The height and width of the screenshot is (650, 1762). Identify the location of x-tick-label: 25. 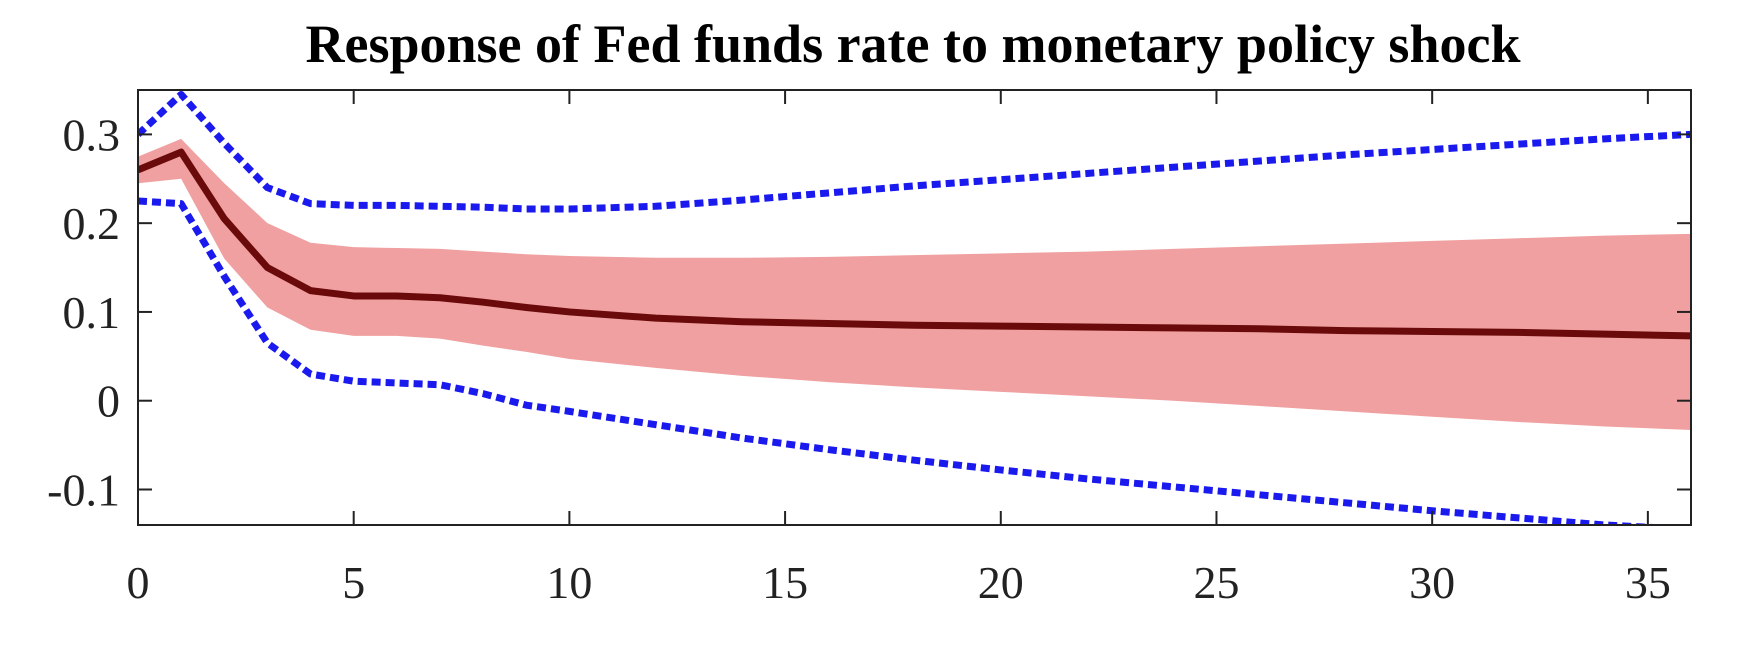
(1216, 582).